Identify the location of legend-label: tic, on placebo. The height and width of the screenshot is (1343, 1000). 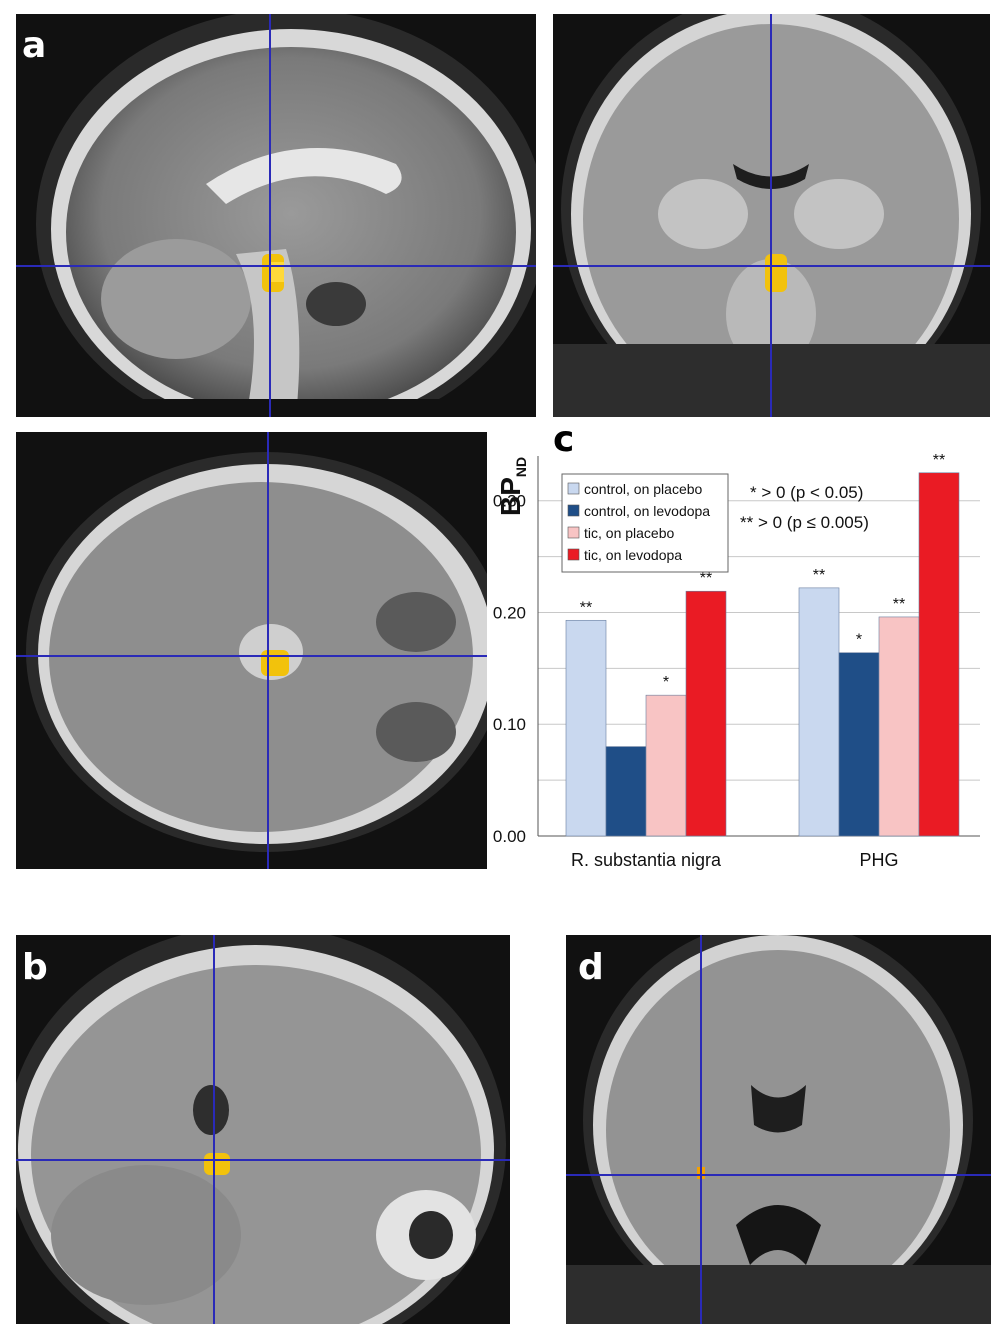
(629, 533).